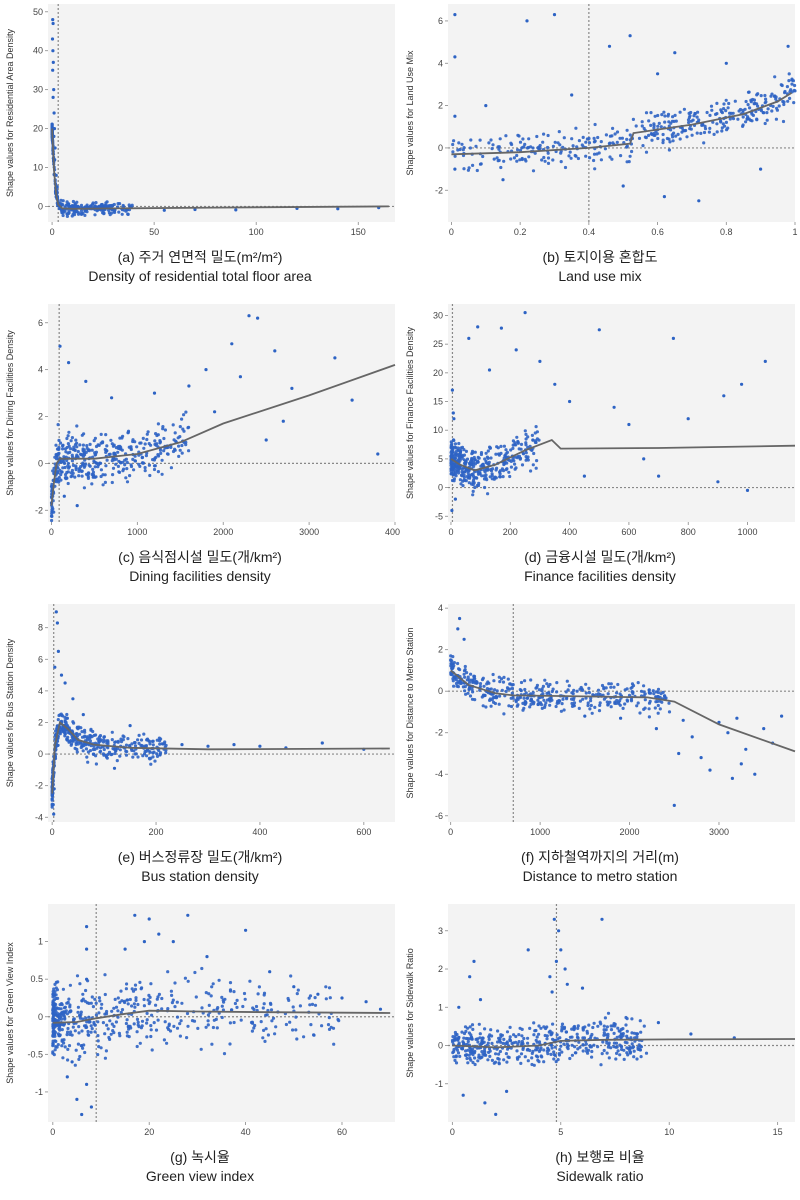 This screenshot has height=1200, width=800. Describe the element at coordinates (342, 1132) in the screenshot. I see `x-tick-label: 60` at that location.